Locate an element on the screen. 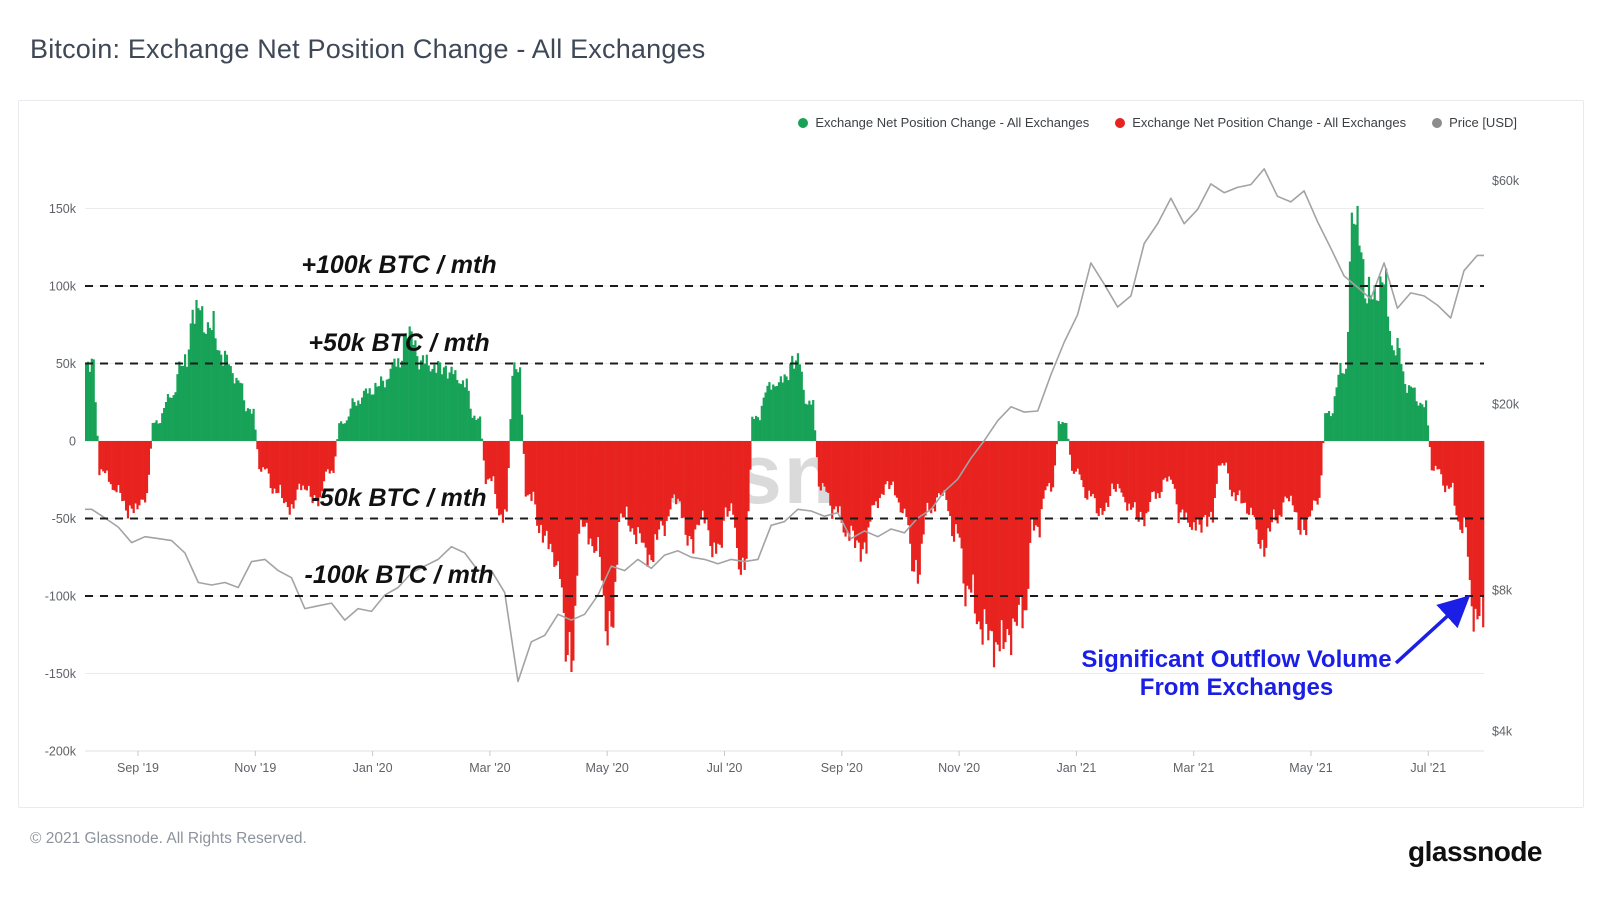 Image resolution: width=1600 pixels, height=900 pixels. svg-text: -50k is located at coordinates (64, 519).